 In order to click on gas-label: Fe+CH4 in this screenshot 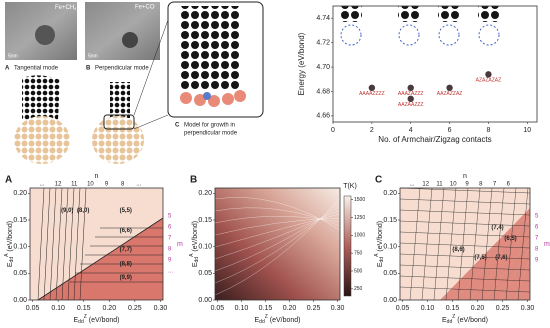, I will do `click(66, 8)`.